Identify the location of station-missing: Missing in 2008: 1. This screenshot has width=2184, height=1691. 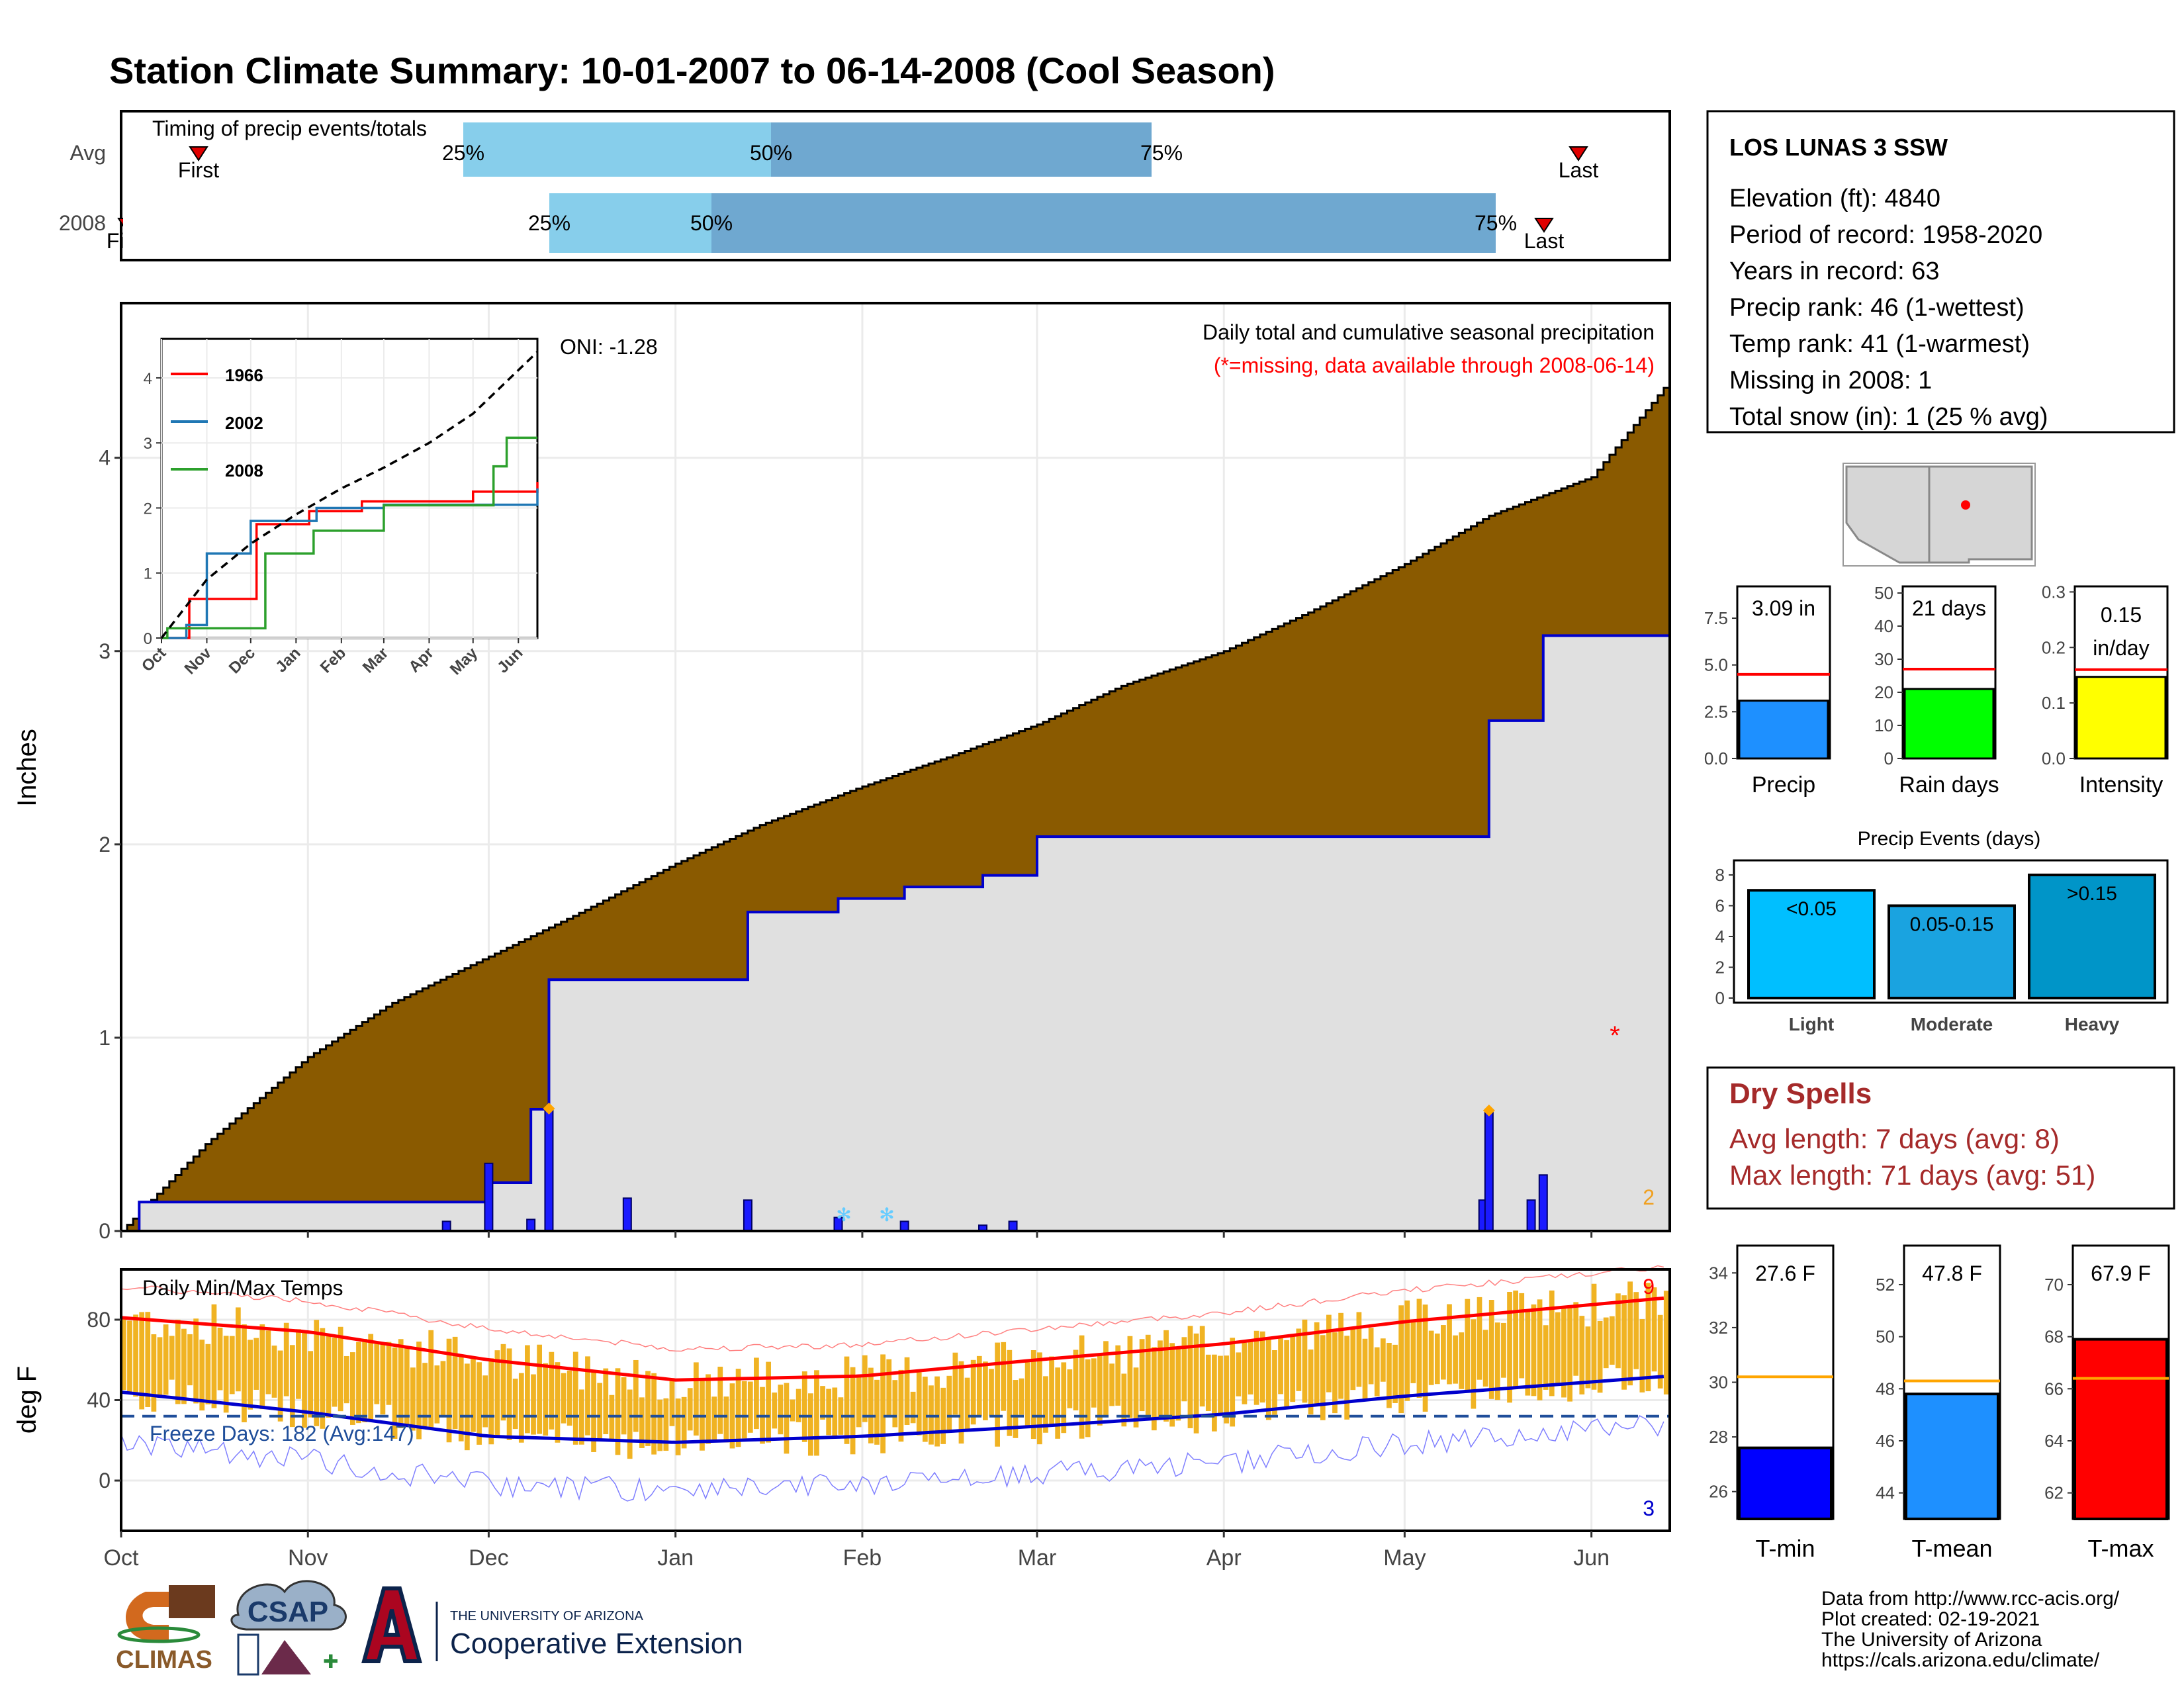
(1831, 380).